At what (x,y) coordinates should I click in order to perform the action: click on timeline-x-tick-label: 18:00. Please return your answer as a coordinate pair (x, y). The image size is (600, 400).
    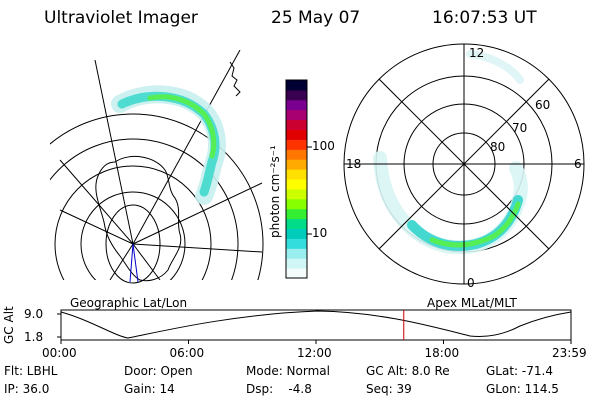
    Looking at the image, I should click on (442, 353).